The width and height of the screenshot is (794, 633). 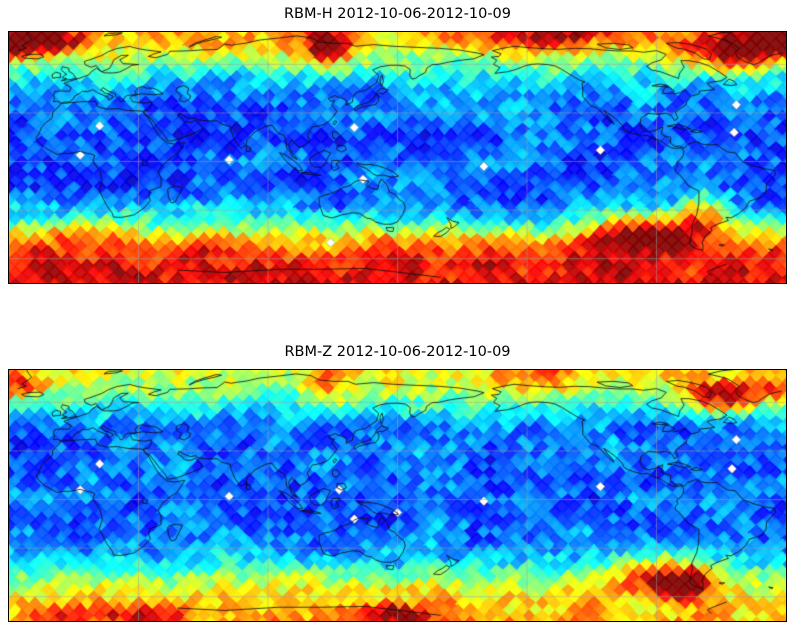 I want to click on panel-title-rbm-z: RBM-Z 2012-10-06-2012-10-09, so click(x=397, y=352).